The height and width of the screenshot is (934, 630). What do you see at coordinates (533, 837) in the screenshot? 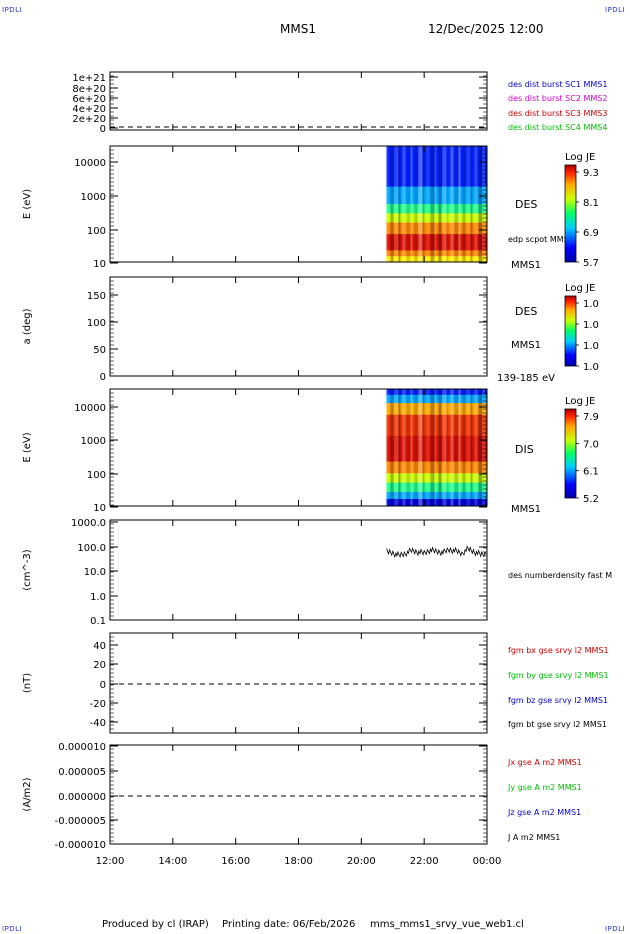
I see `legend-entry: J A m2 MMS1` at bounding box center [533, 837].